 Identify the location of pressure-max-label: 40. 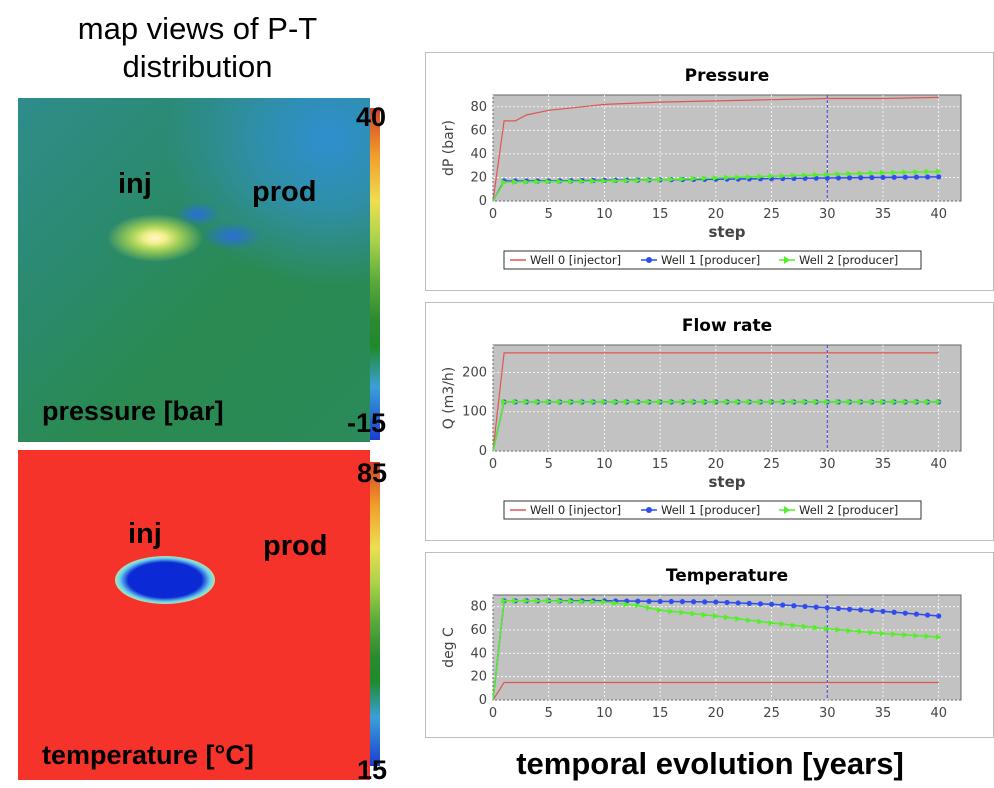
(371, 117).